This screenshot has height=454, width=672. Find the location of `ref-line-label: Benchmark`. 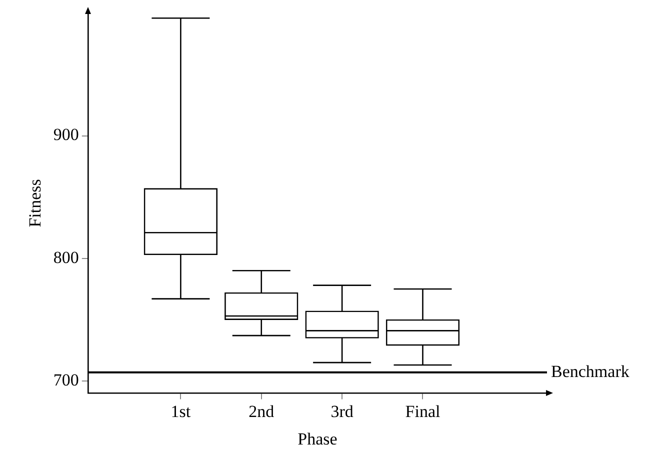

ref-line-label: Benchmark is located at coordinates (590, 371).